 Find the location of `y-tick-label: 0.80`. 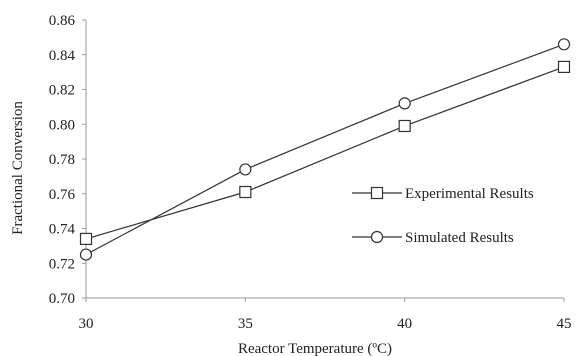

y-tick-label: 0.80 is located at coordinates (62, 125).